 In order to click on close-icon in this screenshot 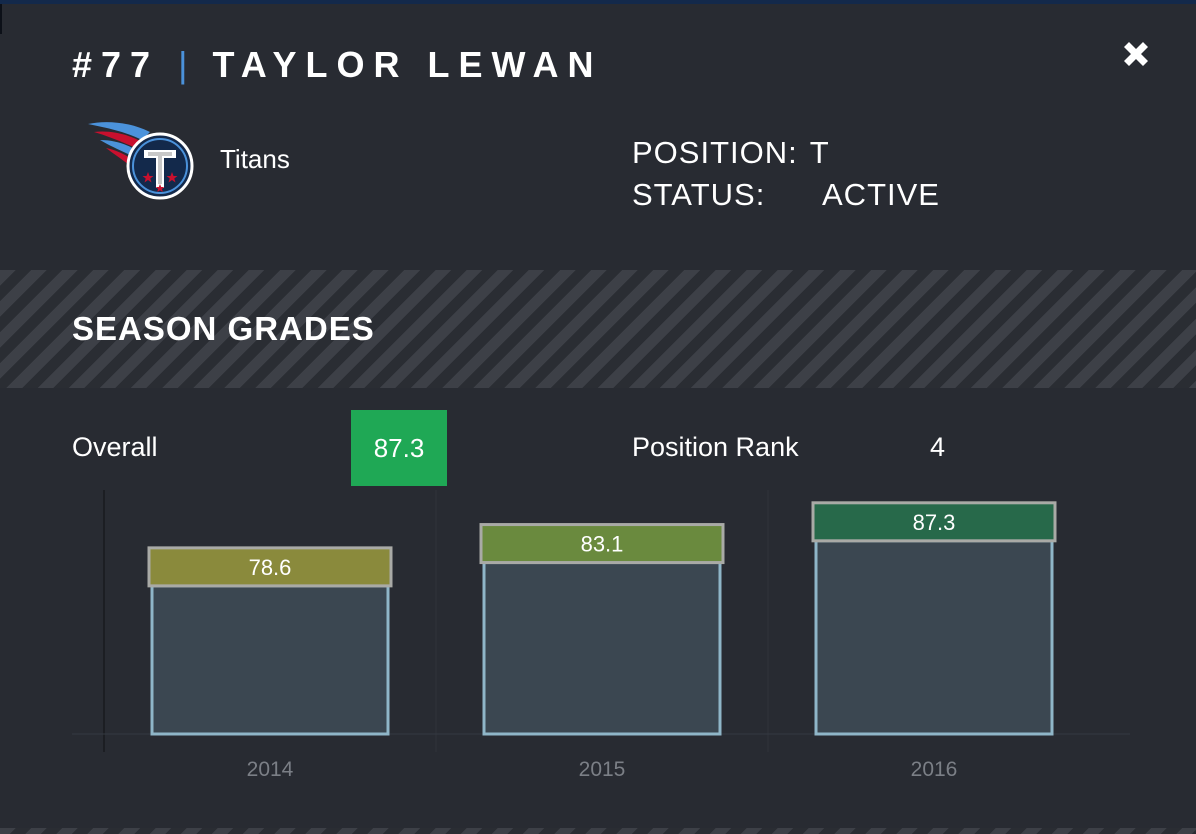, I will do `click(1136, 54)`.